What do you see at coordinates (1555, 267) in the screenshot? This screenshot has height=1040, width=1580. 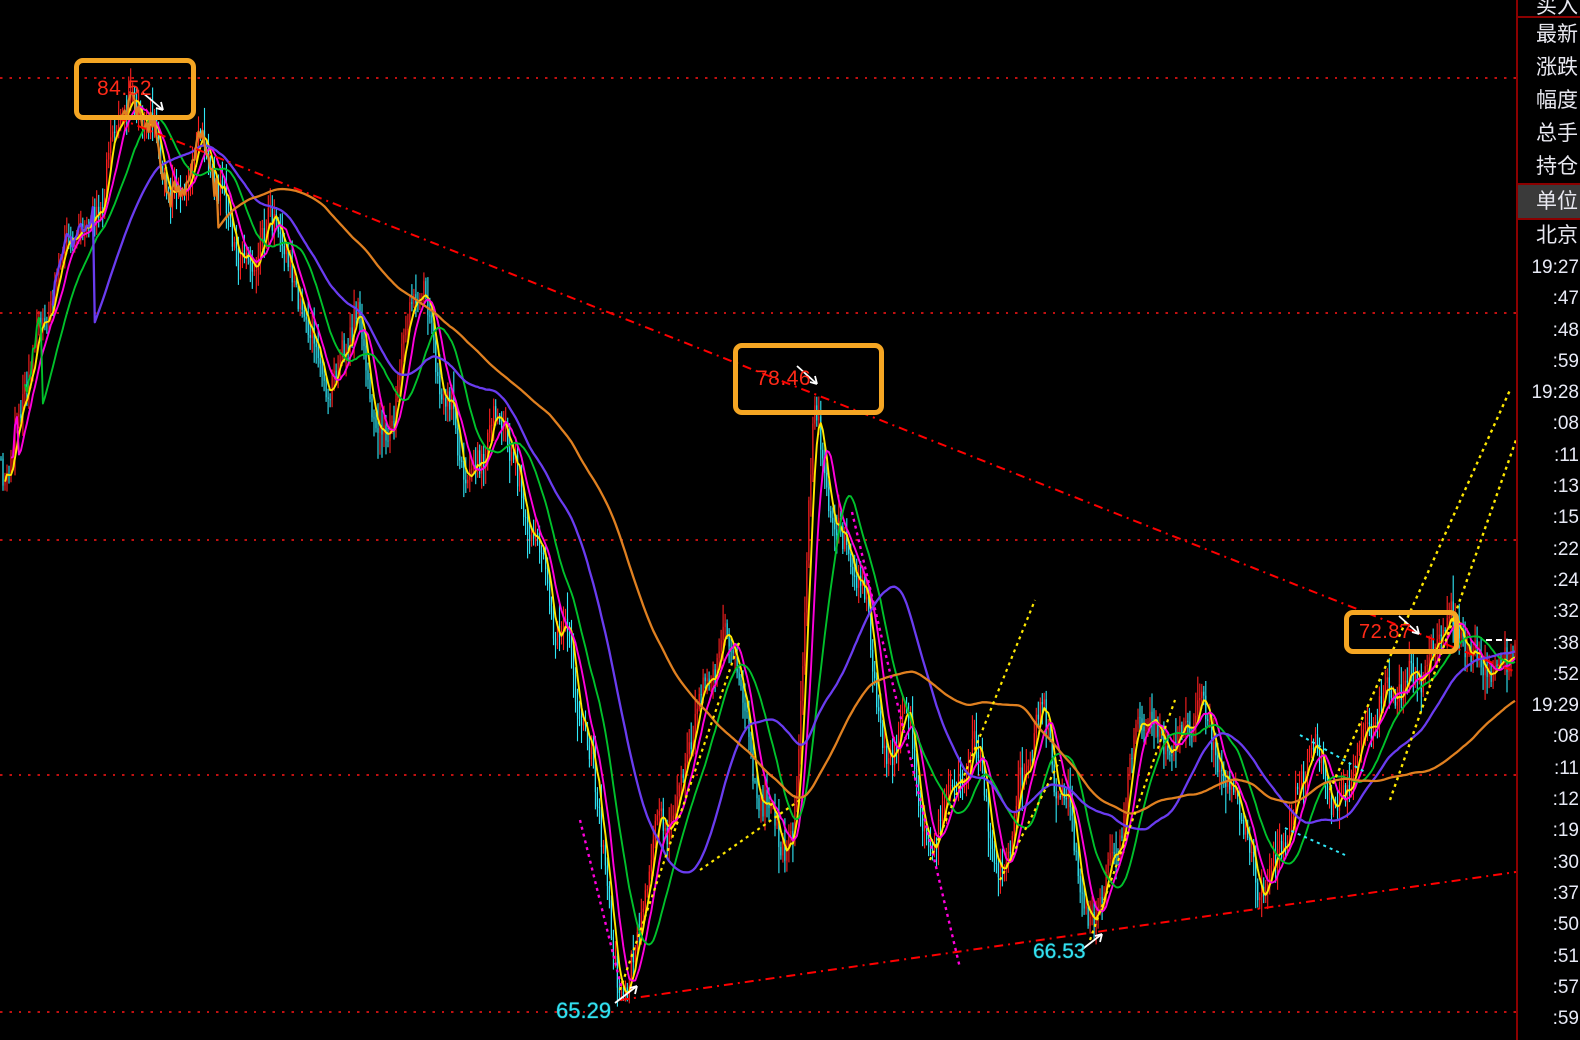 I see `tick-time-item: 19:27` at bounding box center [1555, 267].